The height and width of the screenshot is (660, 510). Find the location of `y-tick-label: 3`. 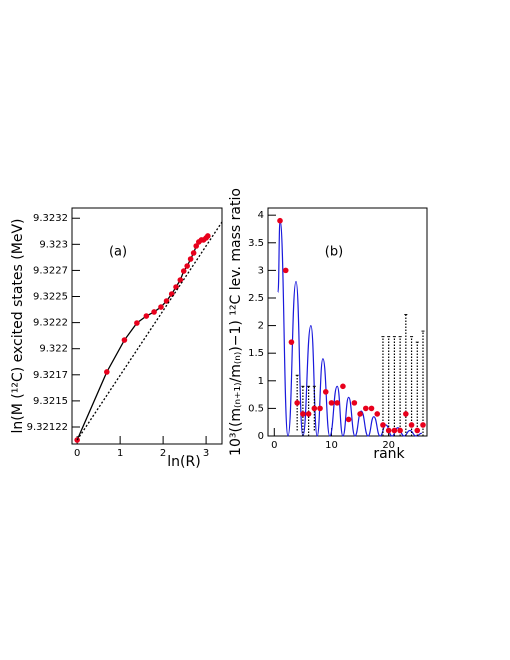

y-tick-label: 3 is located at coordinates (261, 270).